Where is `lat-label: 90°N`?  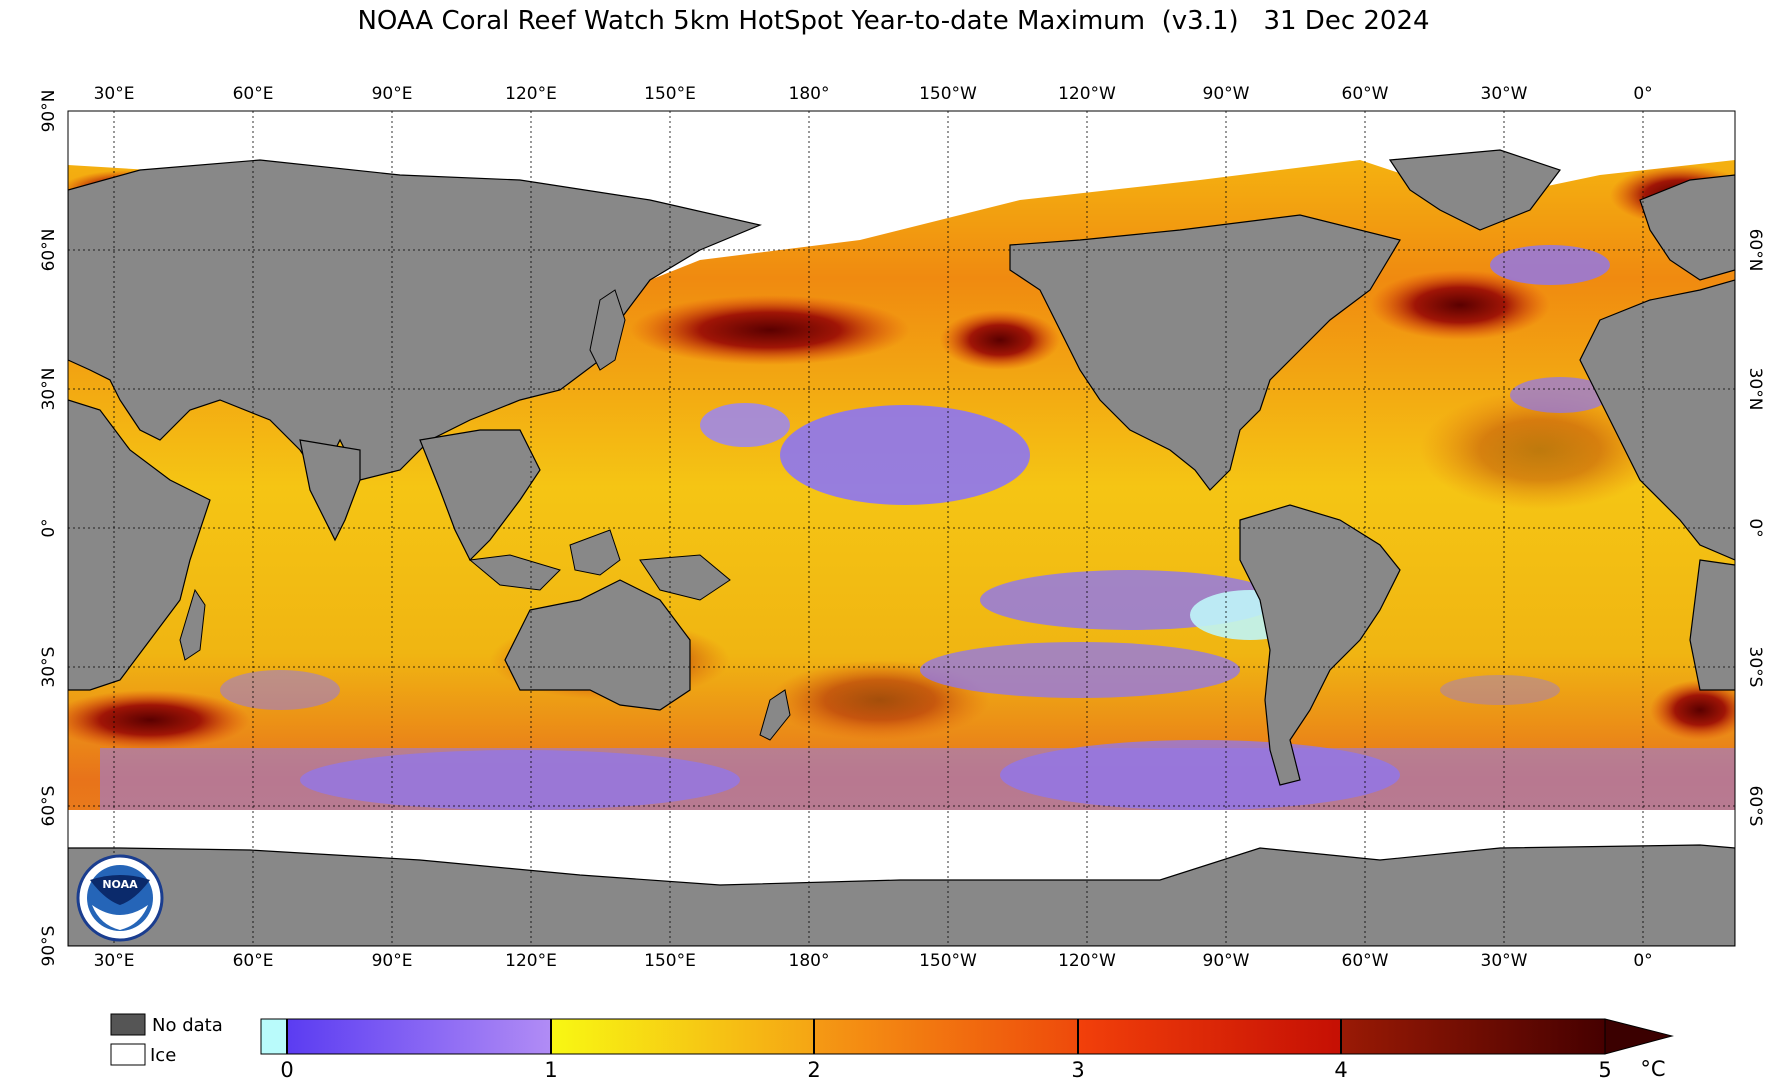 lat-label: 90°N is located at coordinates (49, 111).